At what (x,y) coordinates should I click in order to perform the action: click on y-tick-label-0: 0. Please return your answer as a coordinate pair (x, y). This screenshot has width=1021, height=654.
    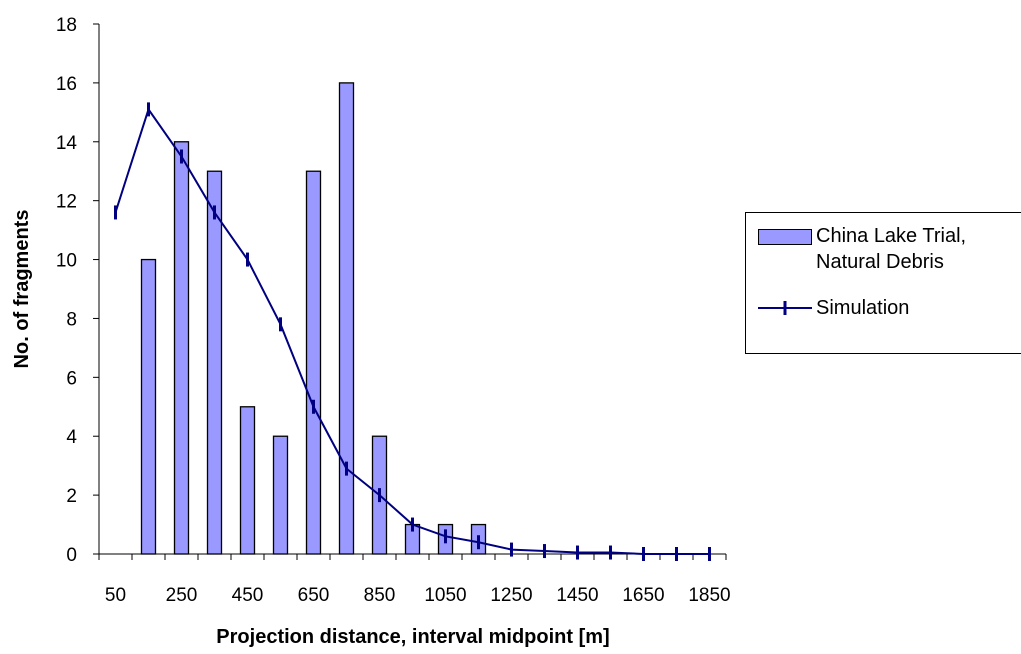
    Looking at the image, I should click on (71, 555).